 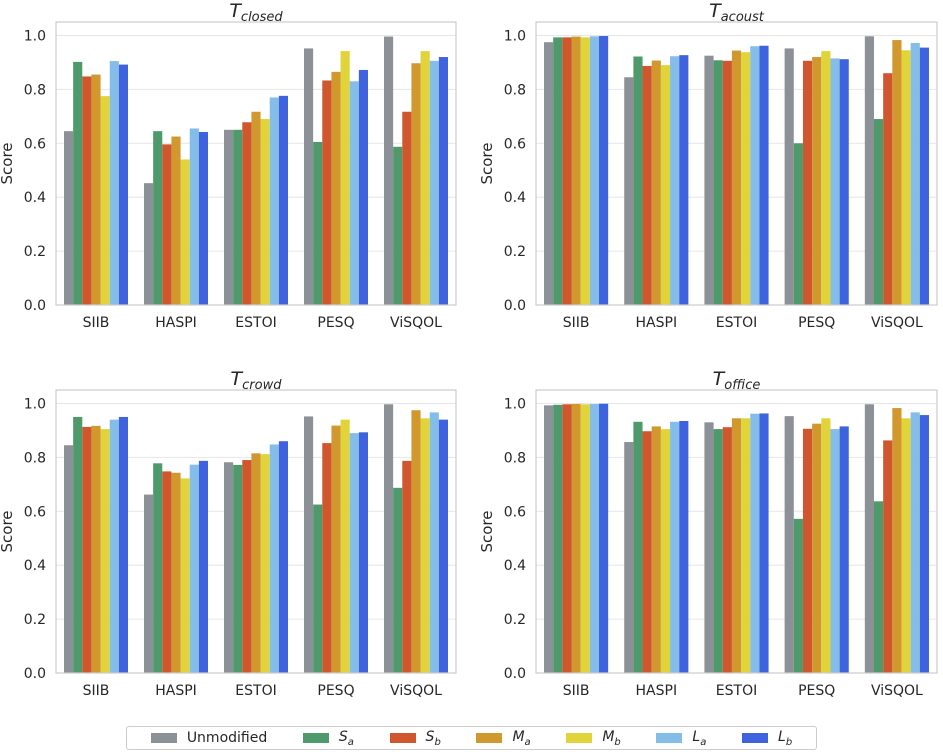 What do you see at coordinates (363, 552) in the screenshot?
I see `bar-pesq-lb` at bounding box center [363, 552].